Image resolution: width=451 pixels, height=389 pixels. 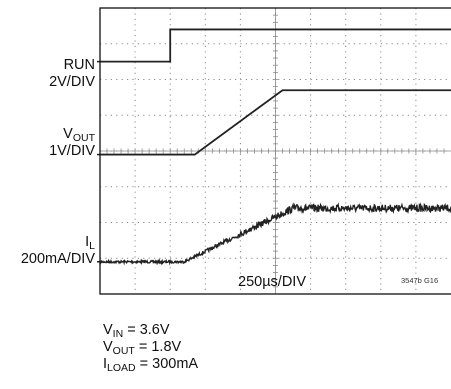 I want to click on run-name: RUN, so click(x=79, y=65).